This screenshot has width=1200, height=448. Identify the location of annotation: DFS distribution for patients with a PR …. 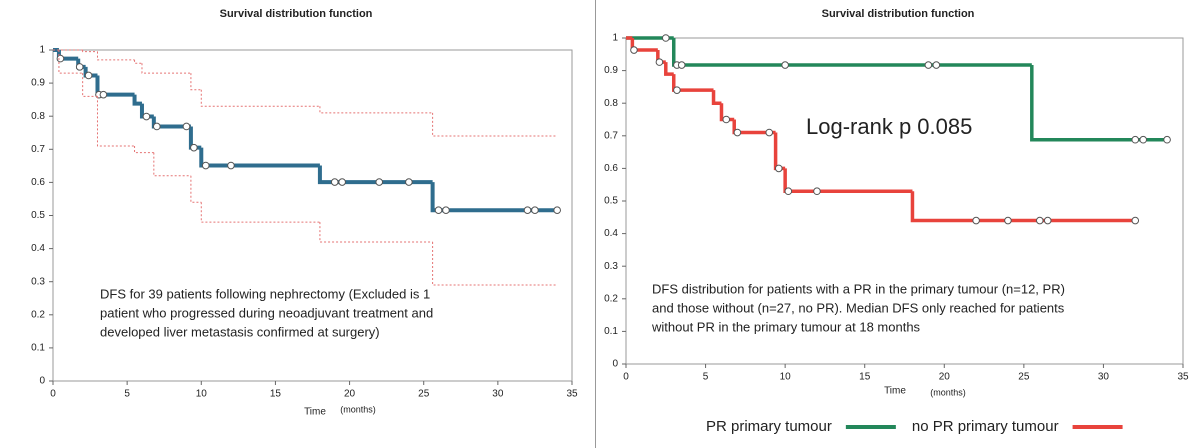
(858, 288).